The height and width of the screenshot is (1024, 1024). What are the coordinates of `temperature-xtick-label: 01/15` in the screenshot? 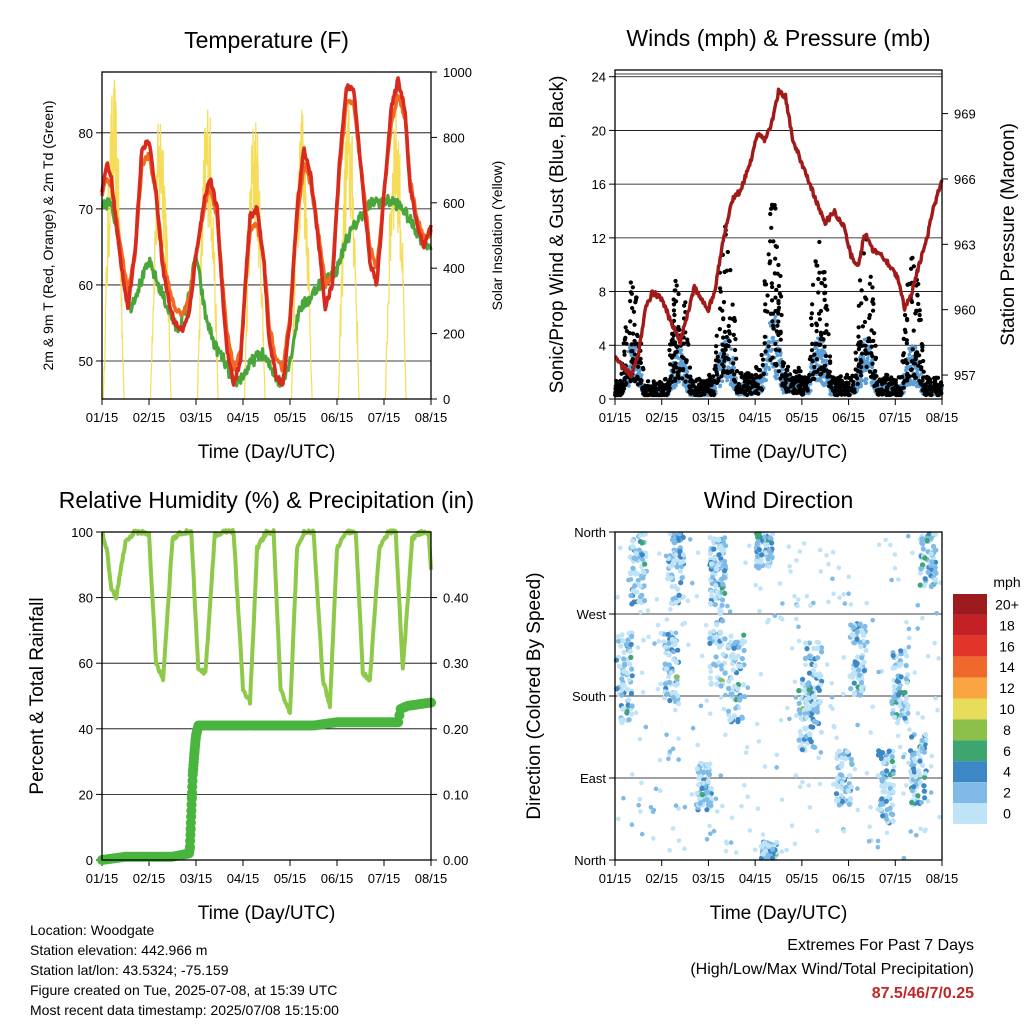 It's located at (102, 417).